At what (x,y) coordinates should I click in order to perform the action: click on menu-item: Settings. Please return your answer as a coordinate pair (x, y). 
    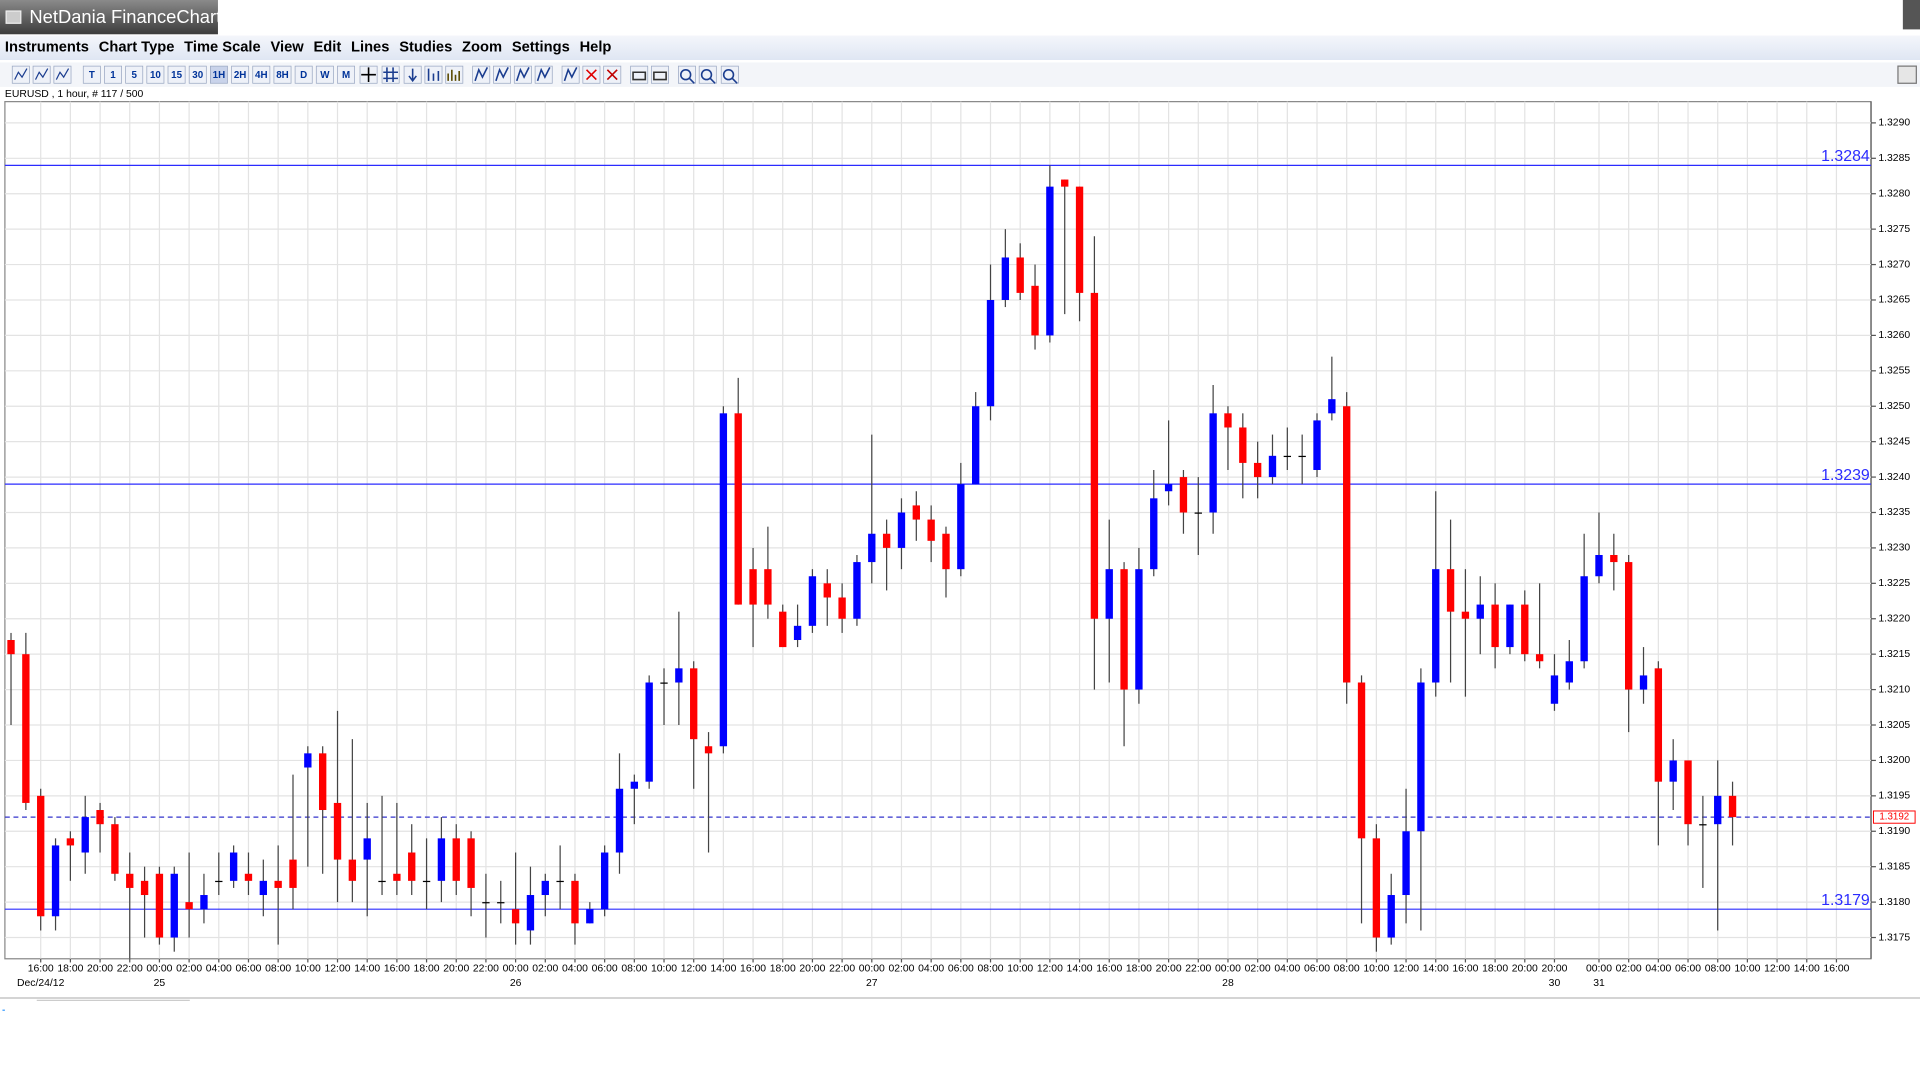
    Looking at the image, I should click on (541, 48).